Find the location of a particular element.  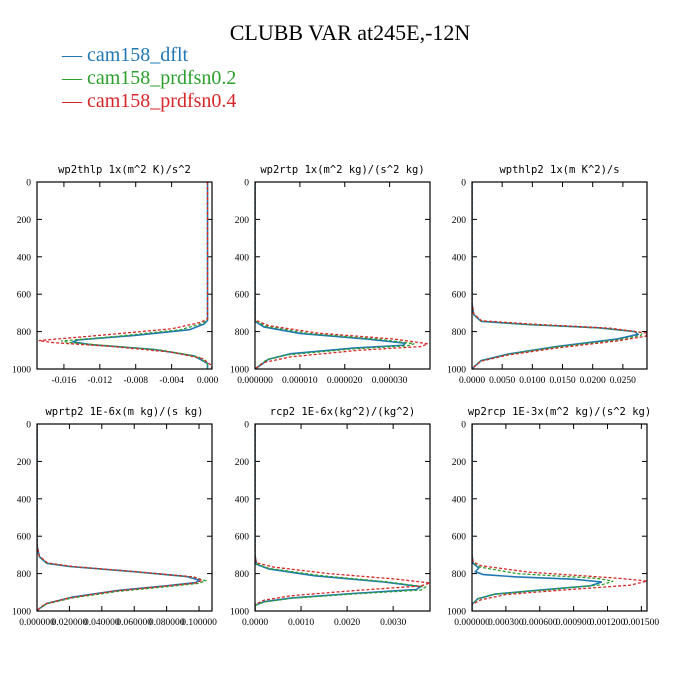

x-tick-label: 0.0050 is located at coordinates (502, 381).